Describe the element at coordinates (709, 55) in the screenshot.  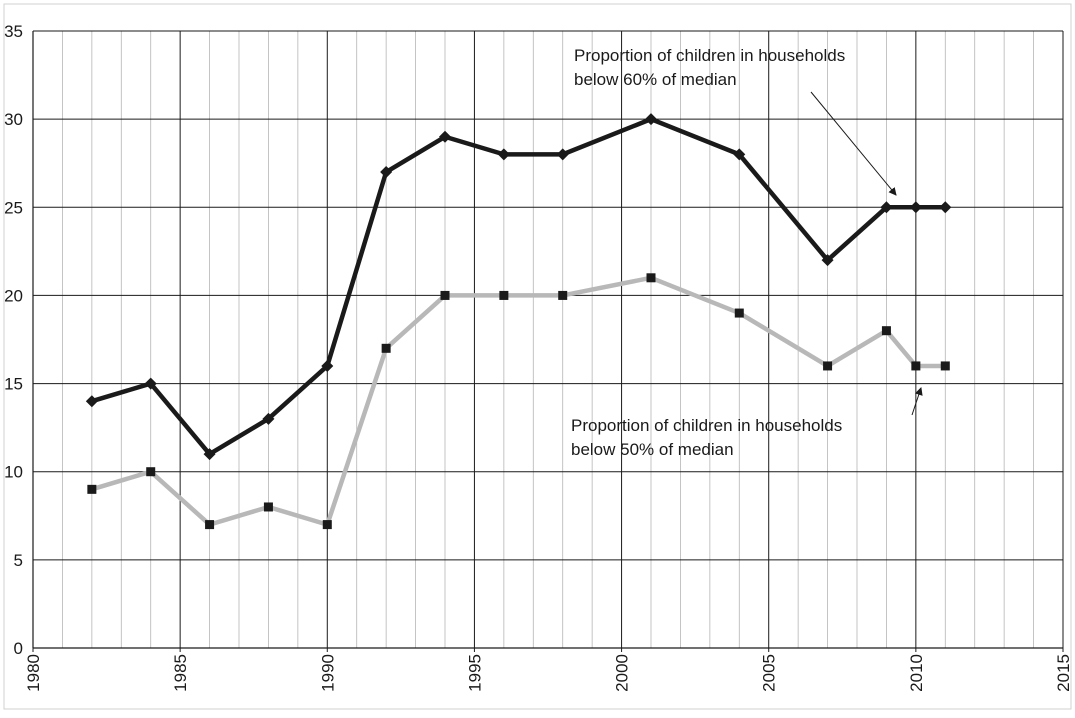
I see `annotation-1-text: Proportion of children in households` at that location.